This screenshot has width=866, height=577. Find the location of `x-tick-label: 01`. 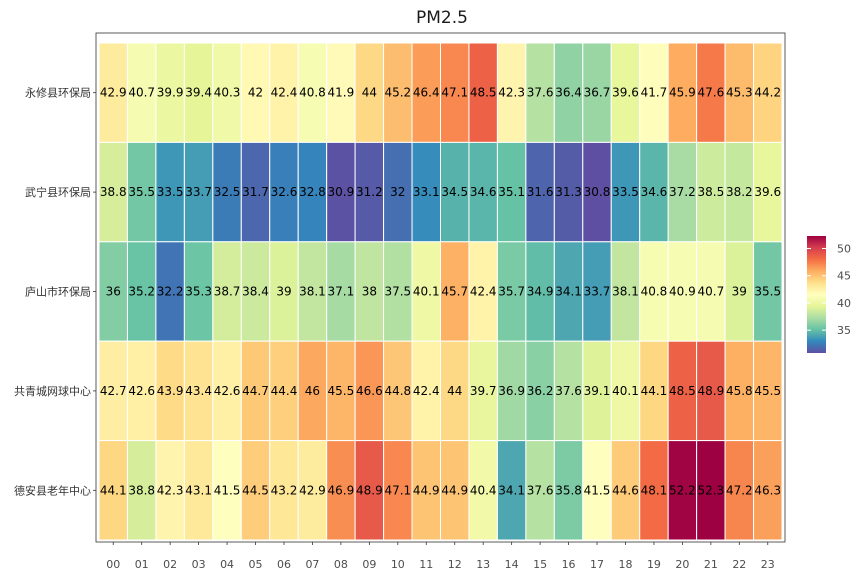

x-tick-label: 01 is located at coordinates (142, 564).